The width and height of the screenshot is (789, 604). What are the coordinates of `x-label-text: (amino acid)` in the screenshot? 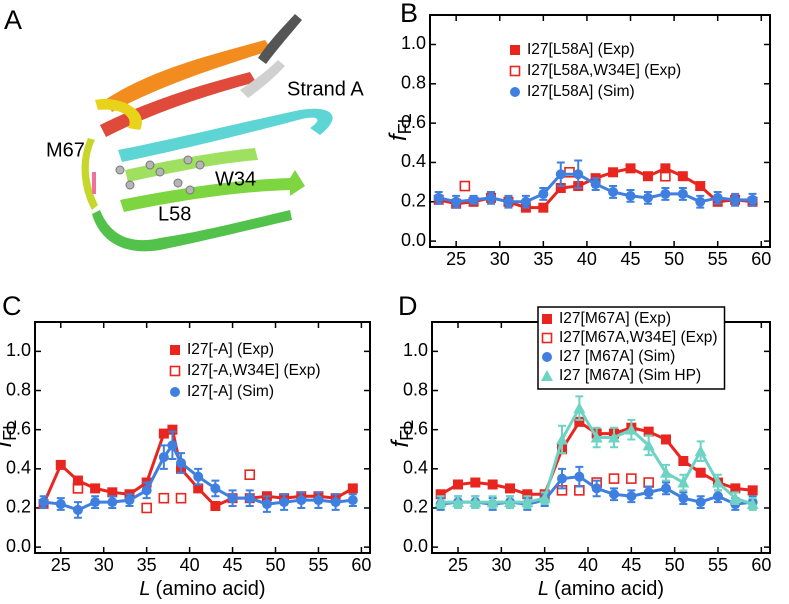 It's located at (211, 589).